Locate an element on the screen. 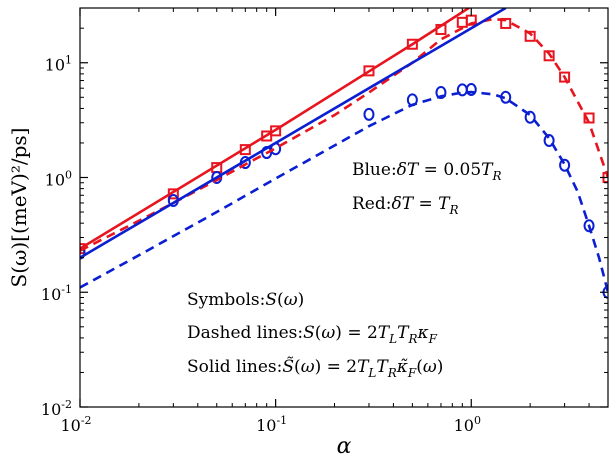 The image size is (609, 461). y-tick-label: 10⁻¹ is located at coordinates (56, 293).